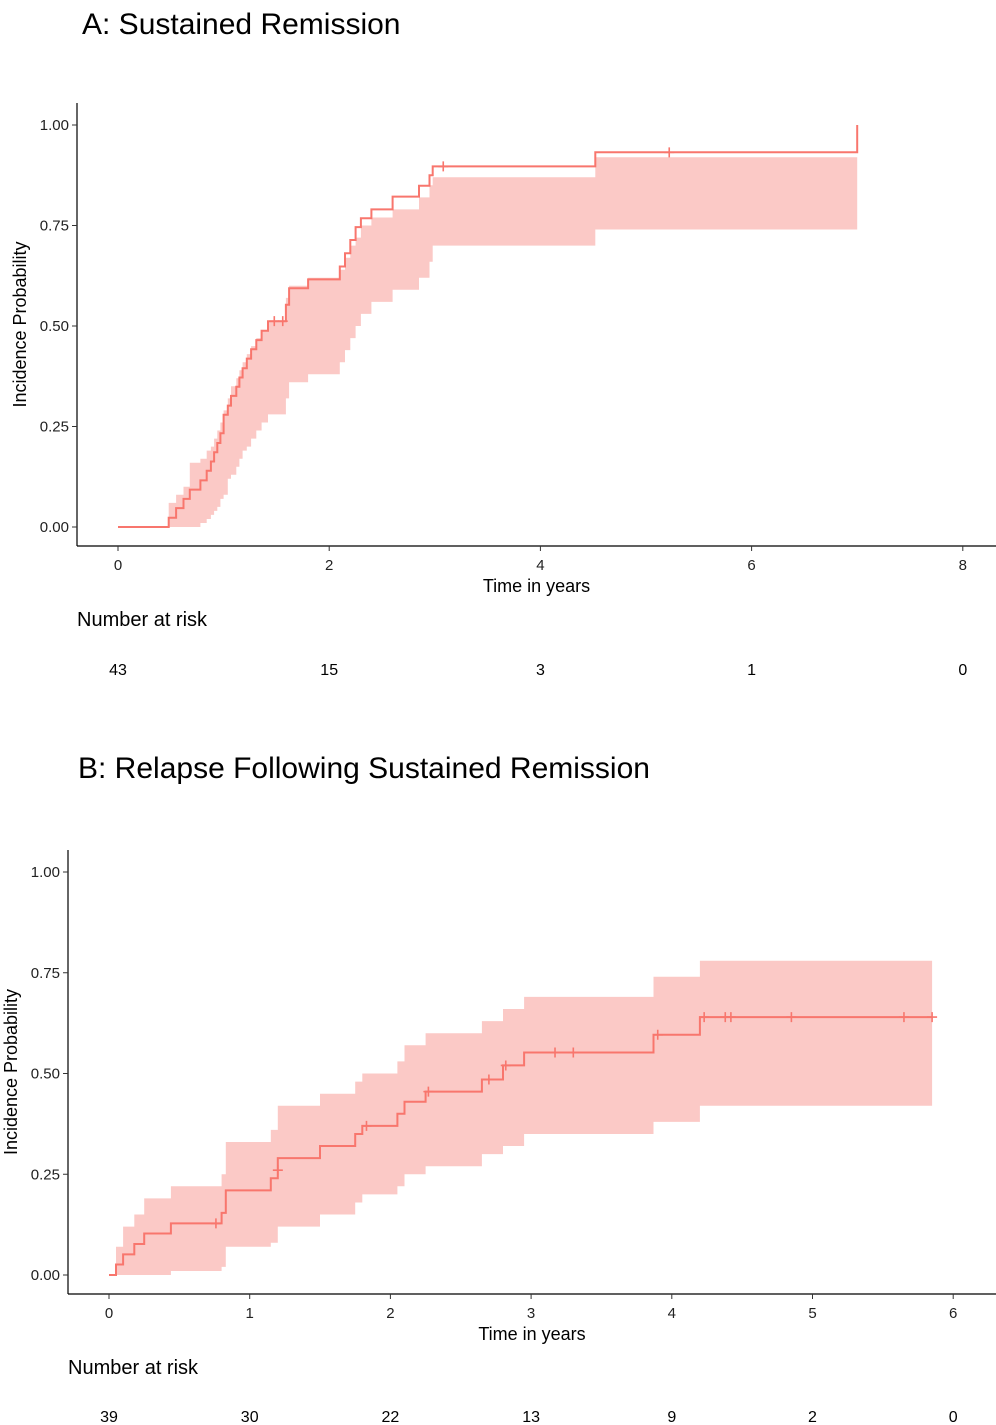 Image resolution: width=996 pixels, height=1425 pixels. Describe the element at coordinates (250, 1417) in the screenshot. I see `risk-table-value: 30` at that location.